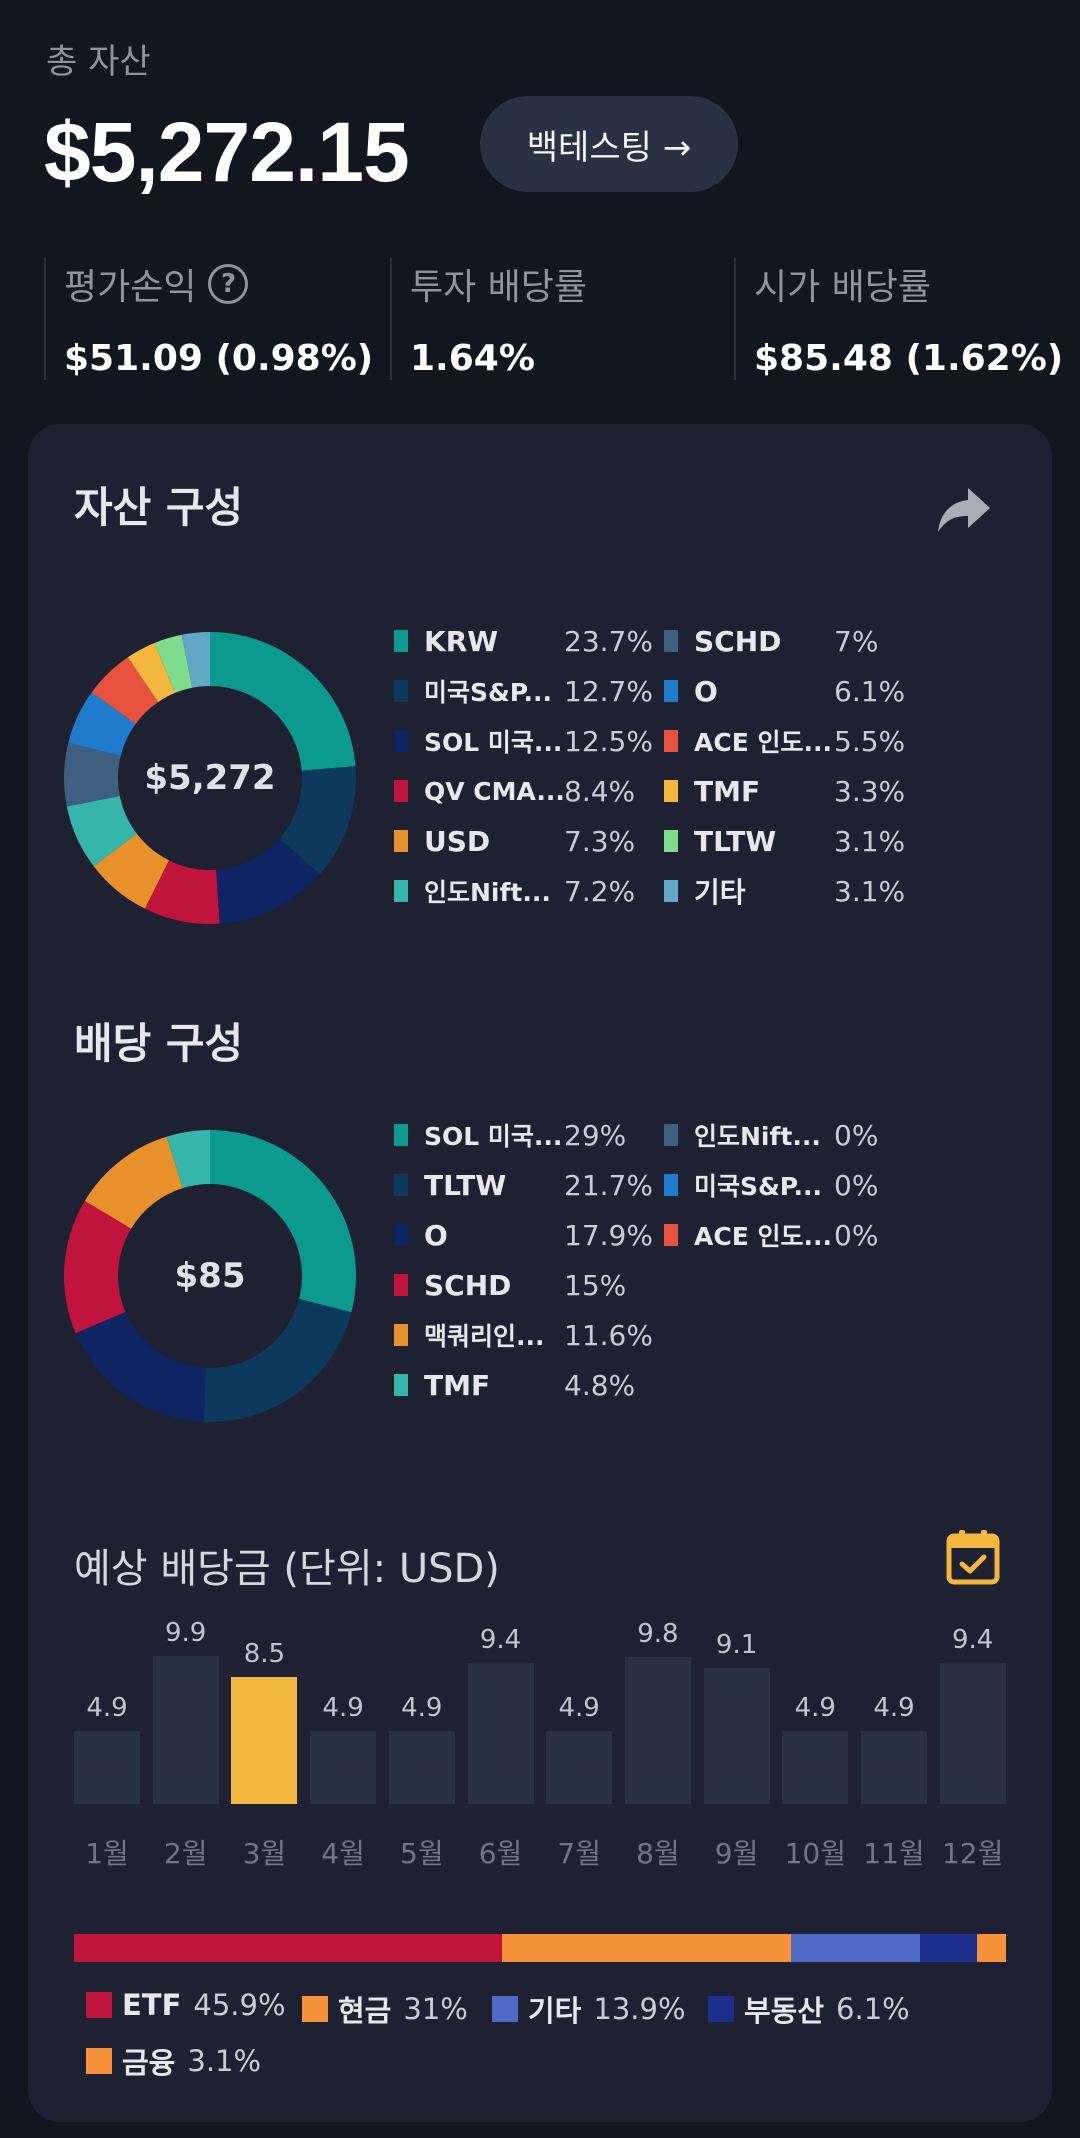 The image size is (1080, 2138). I want to click on category-legend-item: 기타 13.9%, so click(589, 2009).